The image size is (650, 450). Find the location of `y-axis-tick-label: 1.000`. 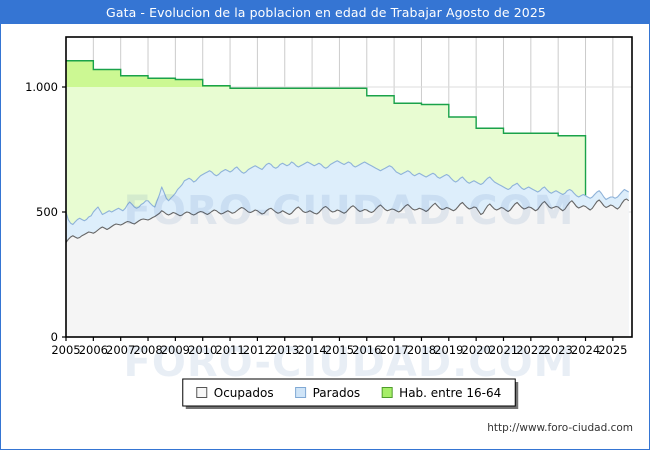

y-axis-tick-label: 1.000 is located at coordinates (41, 87).